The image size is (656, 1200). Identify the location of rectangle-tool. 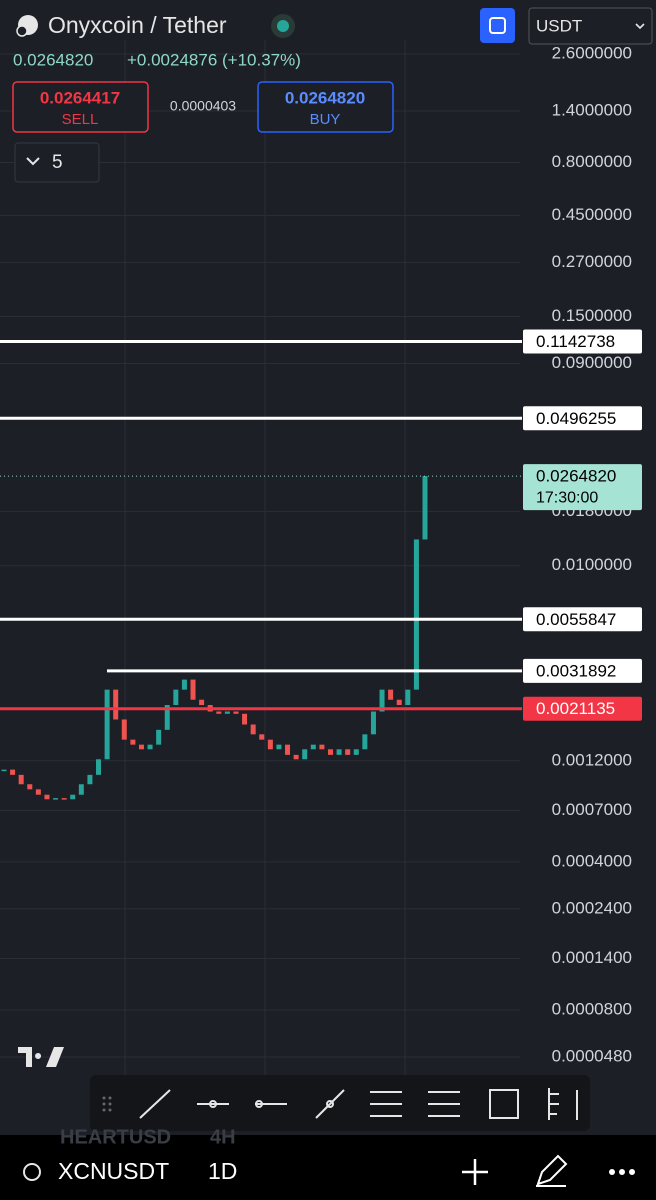
(504, 1104).